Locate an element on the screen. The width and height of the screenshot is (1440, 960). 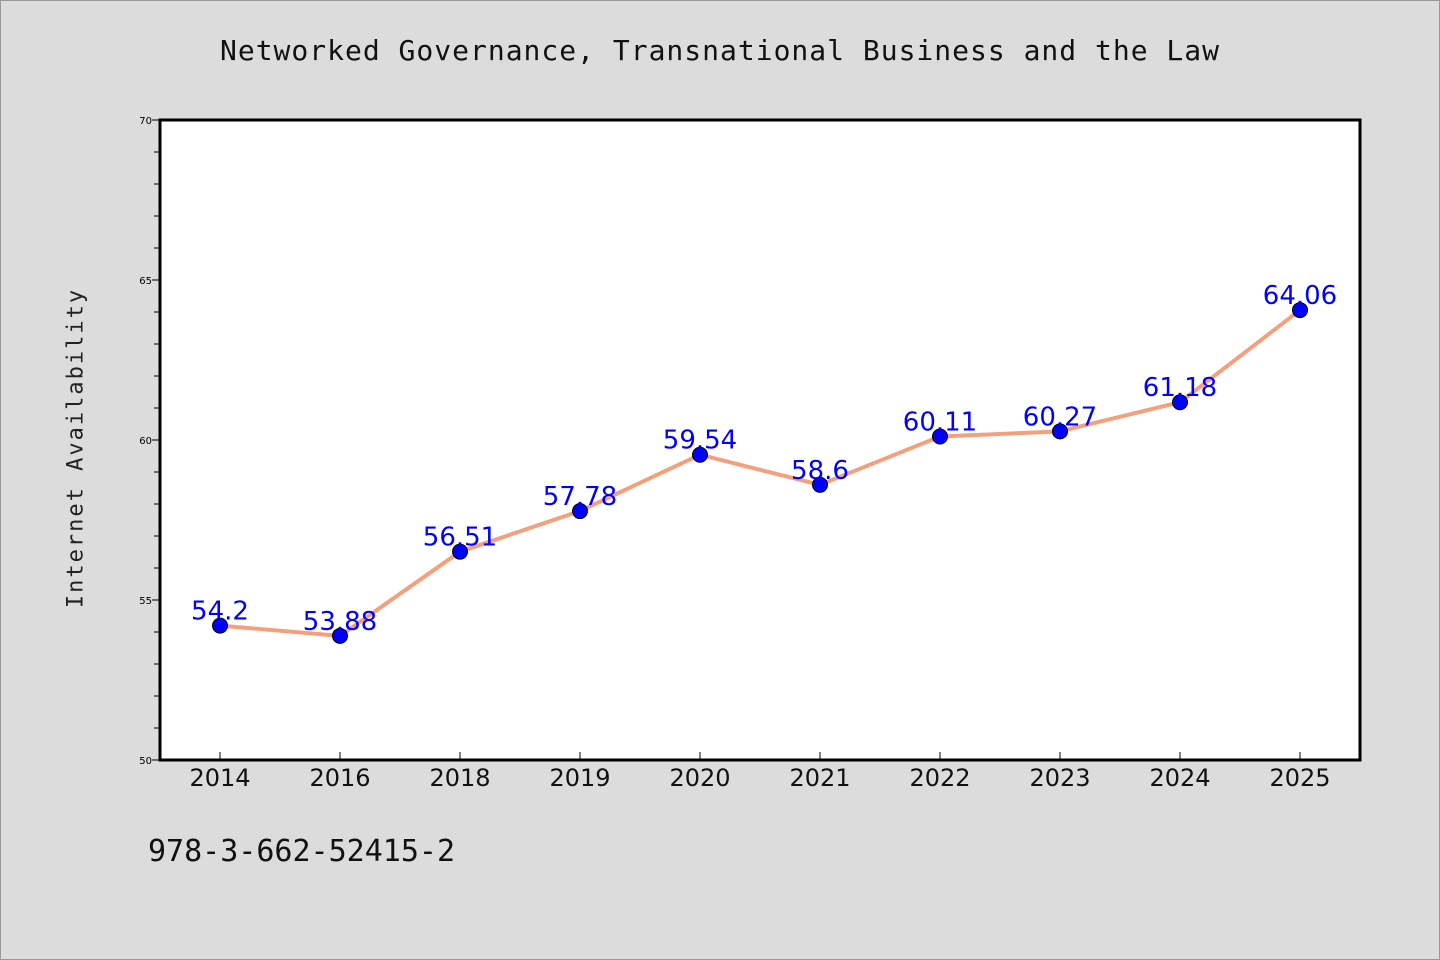
data-label: 54.2 is located at coordinates (220, 612).